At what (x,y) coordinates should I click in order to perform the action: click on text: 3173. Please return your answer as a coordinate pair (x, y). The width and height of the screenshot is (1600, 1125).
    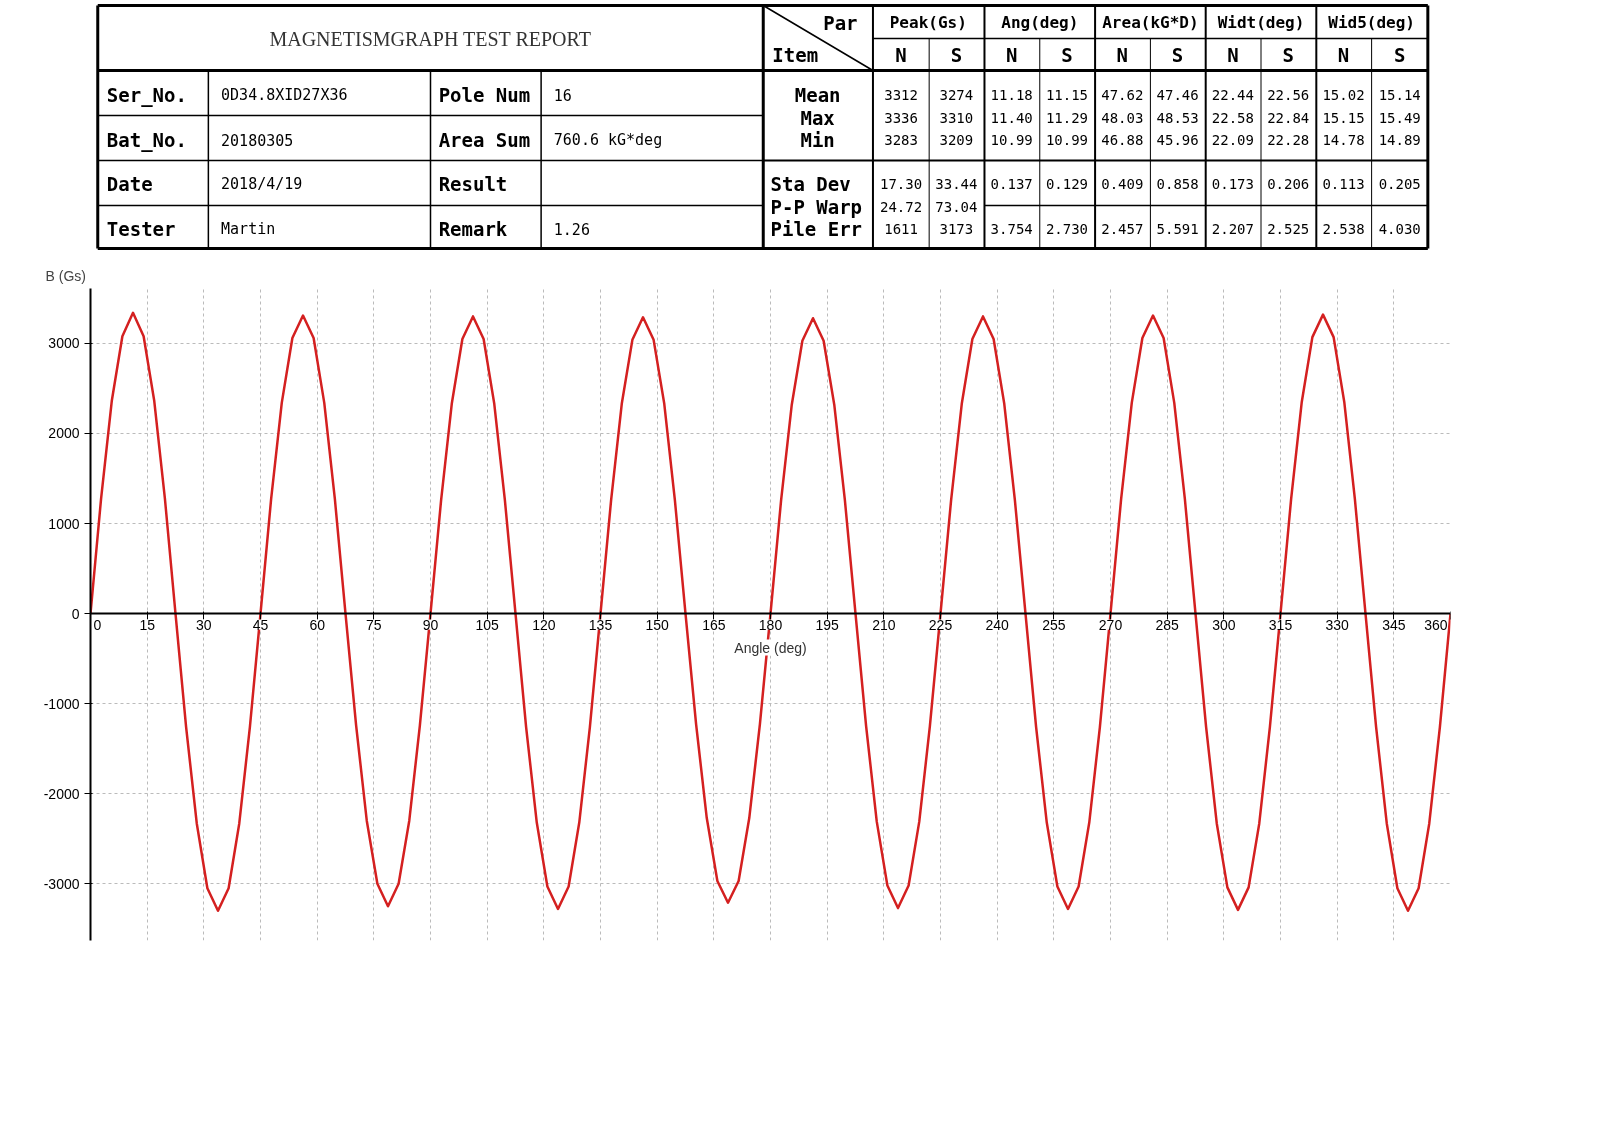
    Looking at the image, I should click on (956, 228).